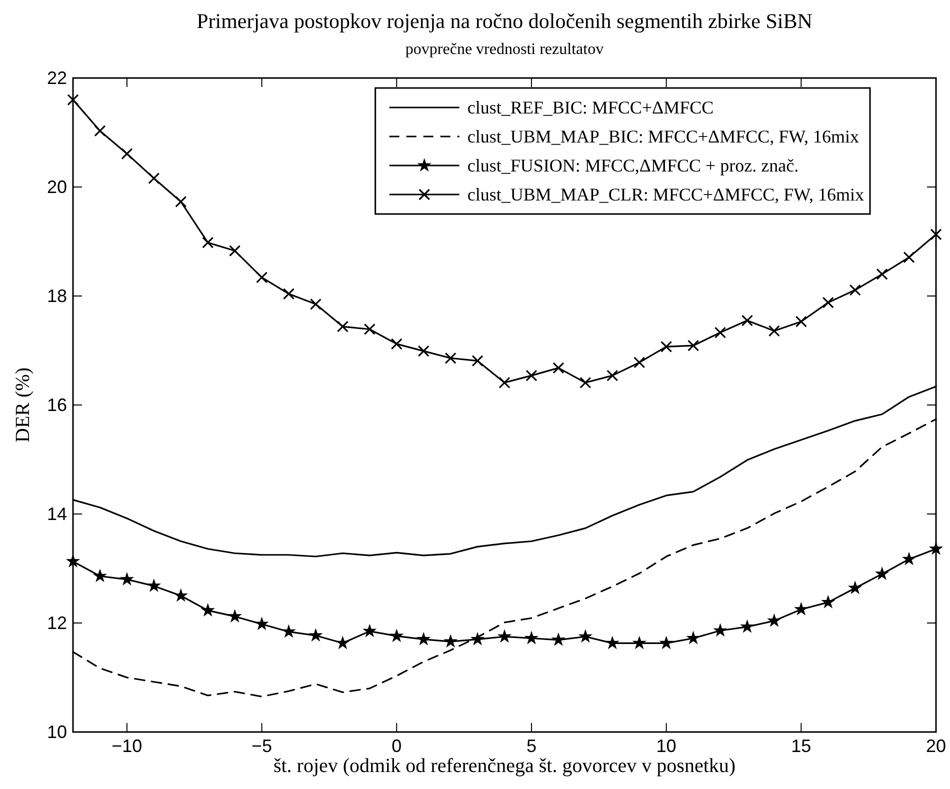 This screenshot has height=789, width=950. What do you see at coordinates (504, 766) in the screenshot?
I see `x-axis-title: št. rojev (odmik od referenčnega št. govorcev v posnetku)` at bounding box center [504, 766].